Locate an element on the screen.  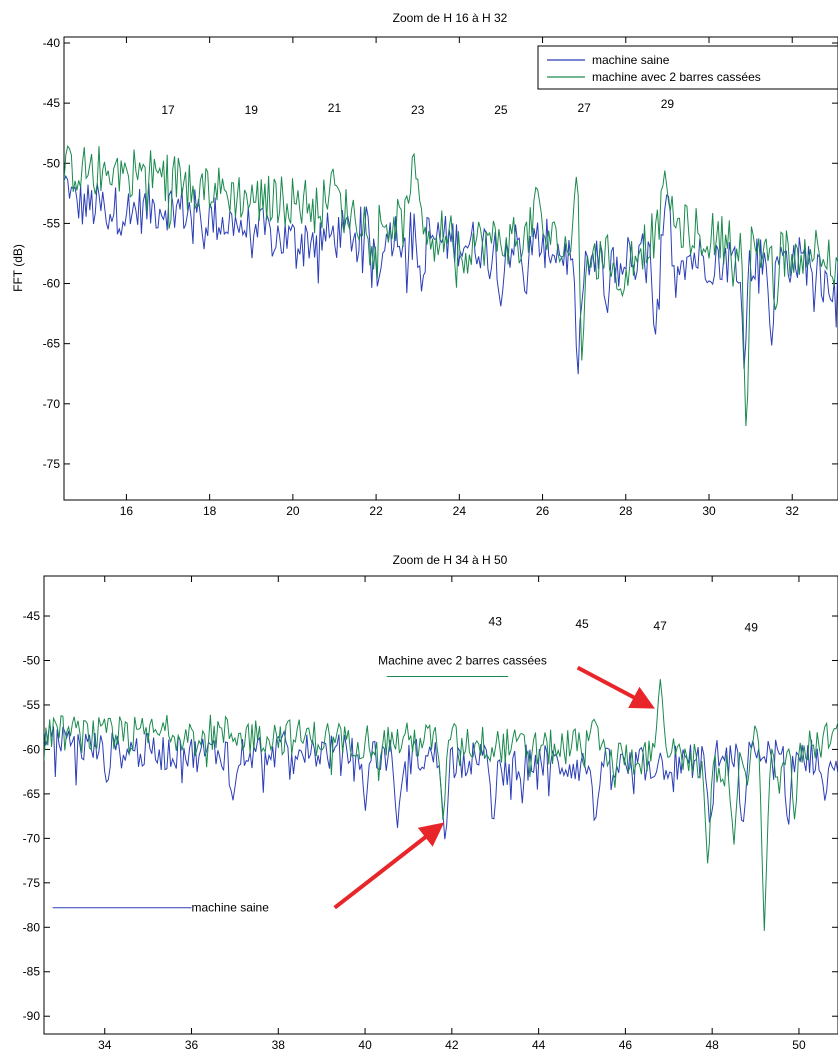
x-tick-label: 46 is located at coordinates (626, 1043).